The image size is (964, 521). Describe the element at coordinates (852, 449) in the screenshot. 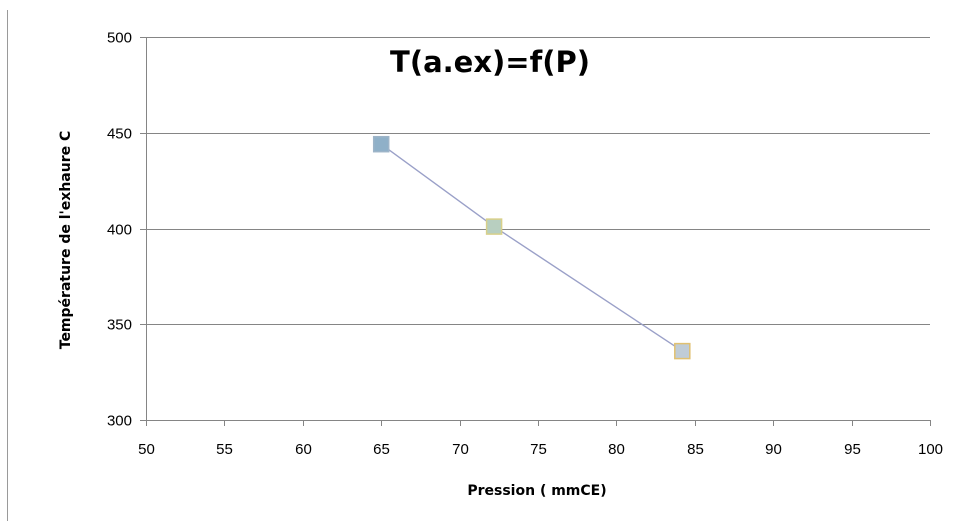

I see `x-tick-label: 95` at that location.